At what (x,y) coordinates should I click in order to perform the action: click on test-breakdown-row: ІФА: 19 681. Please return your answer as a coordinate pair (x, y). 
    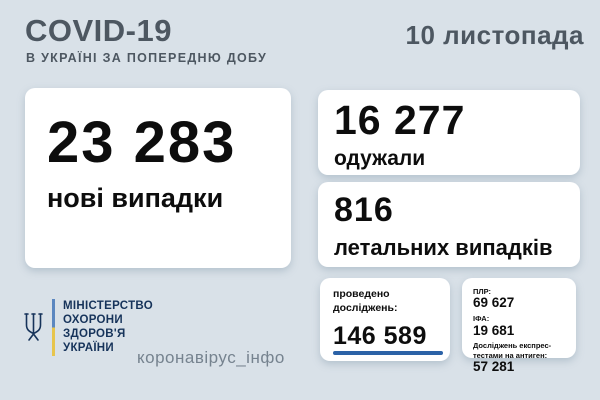
    Looking at the image, I should click on (520, 326).